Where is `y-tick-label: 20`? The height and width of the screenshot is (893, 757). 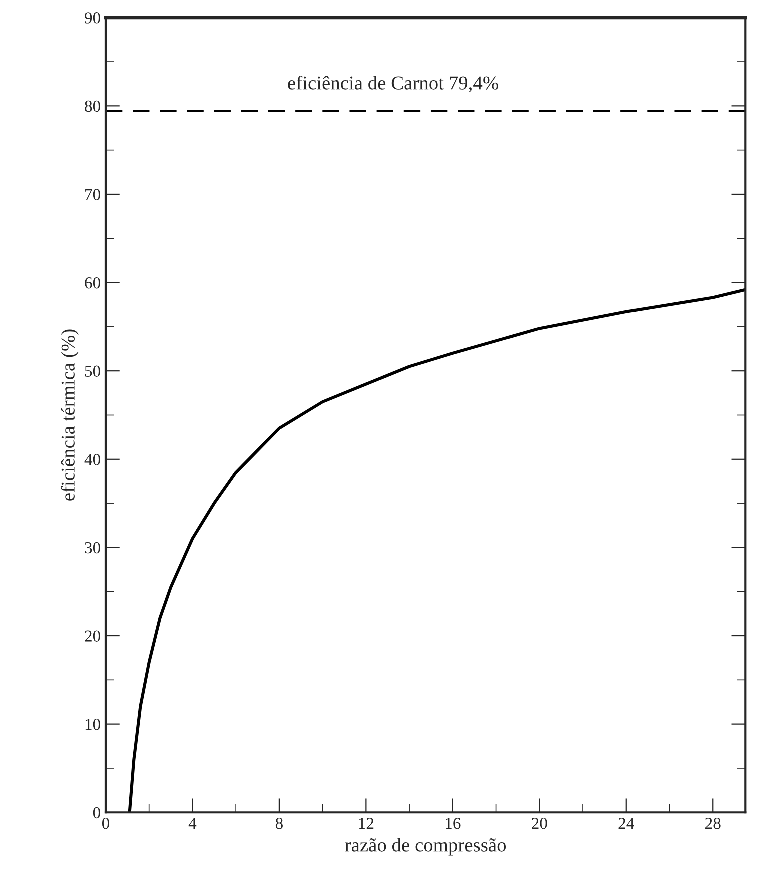
y-tick-label: 20 is located at coordinates (92, 636).